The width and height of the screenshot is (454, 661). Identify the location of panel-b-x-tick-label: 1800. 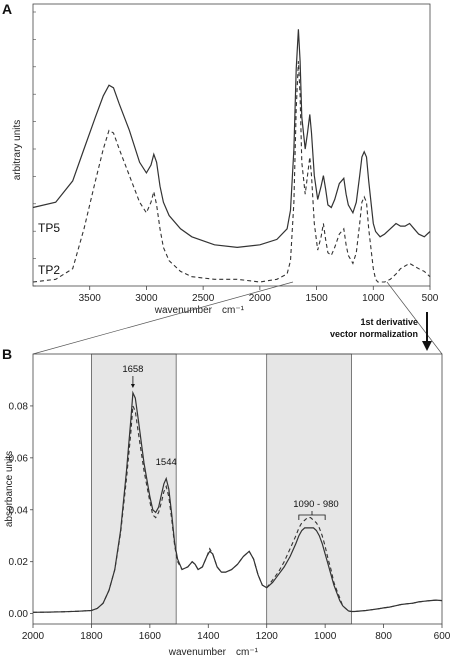
(91, 636).